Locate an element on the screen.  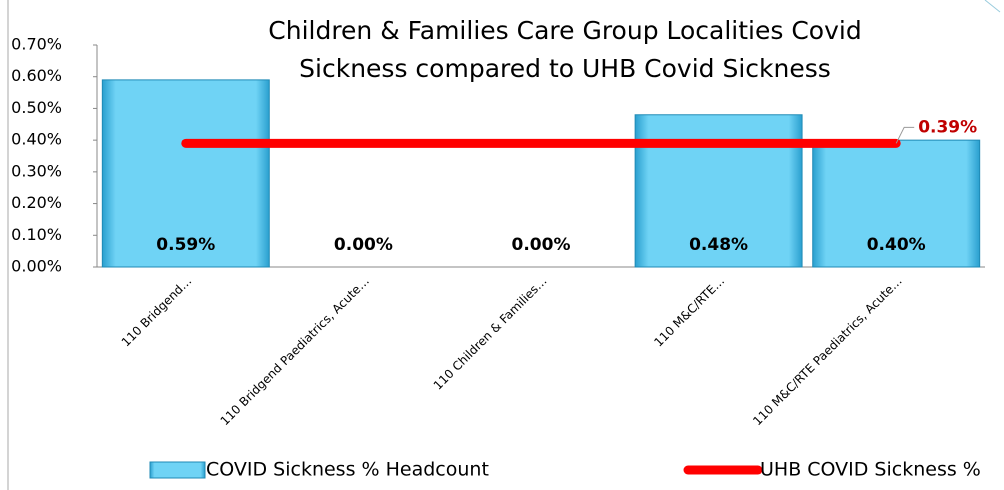
data-label: 0.48% is located at coordinates (718, 245).